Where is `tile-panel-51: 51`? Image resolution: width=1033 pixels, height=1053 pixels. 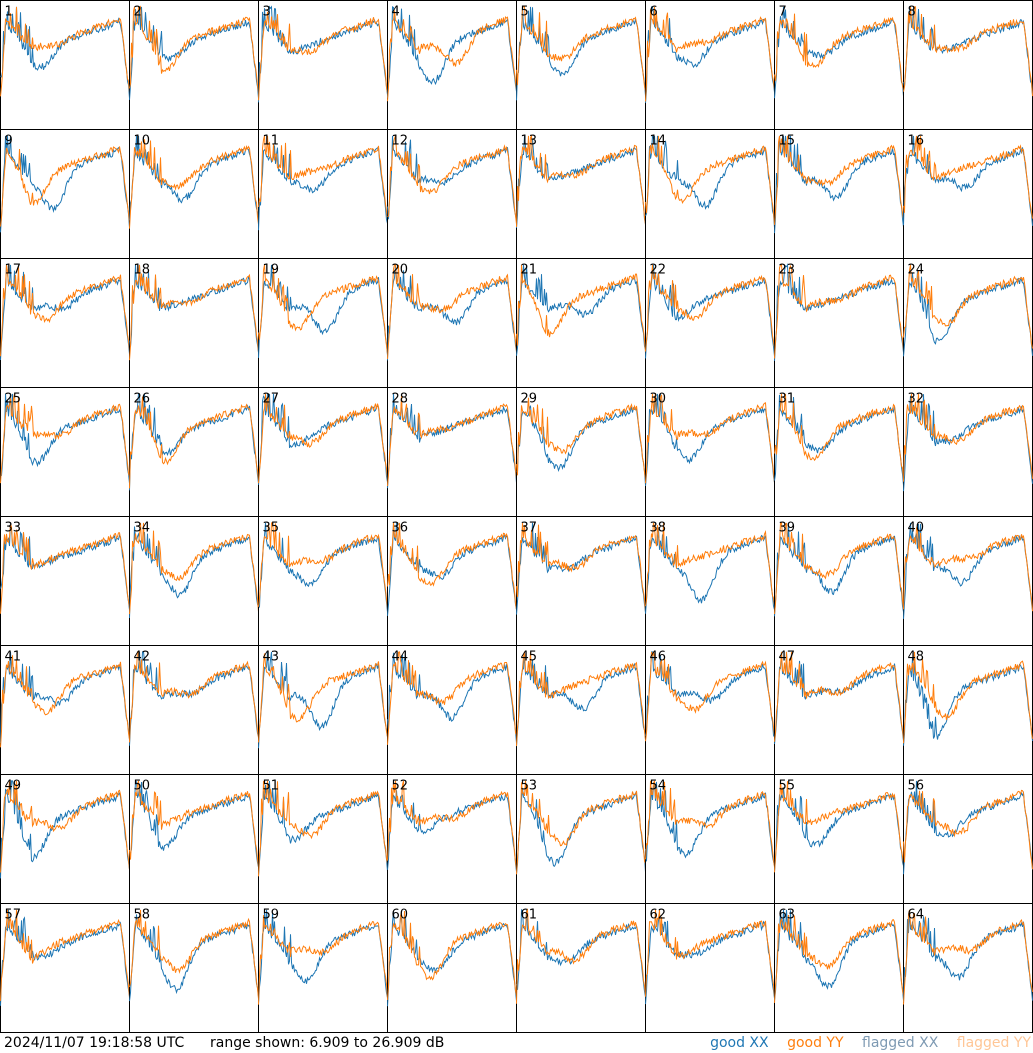
tile-panel-51: 51 is located at coordinates (323, 839).